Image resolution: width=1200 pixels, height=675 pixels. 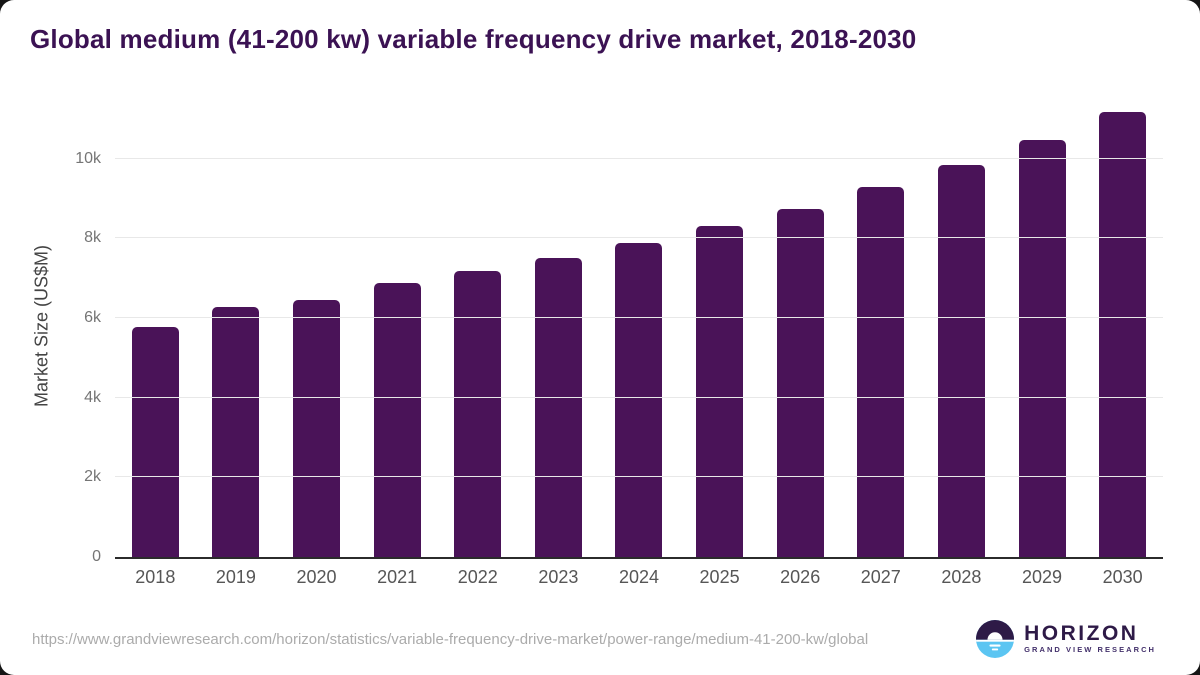 I want to click on bar-slot-2028, so click(x=961, y=326).